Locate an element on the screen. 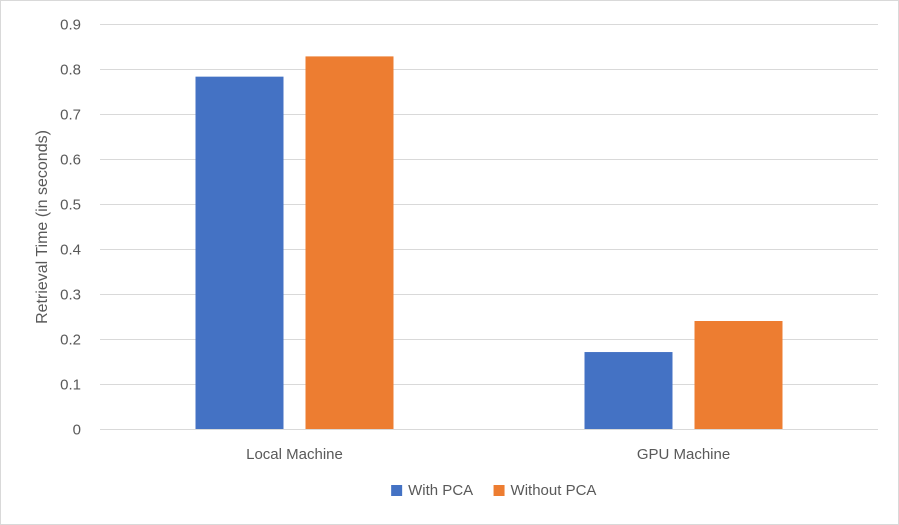 The image size is (899, 525). y-axis-ticks: 0 0.1 0.2 0.3 0.4 0.5 0.6 0.7 0.8 0.9 is located at coordinates (70, 228).